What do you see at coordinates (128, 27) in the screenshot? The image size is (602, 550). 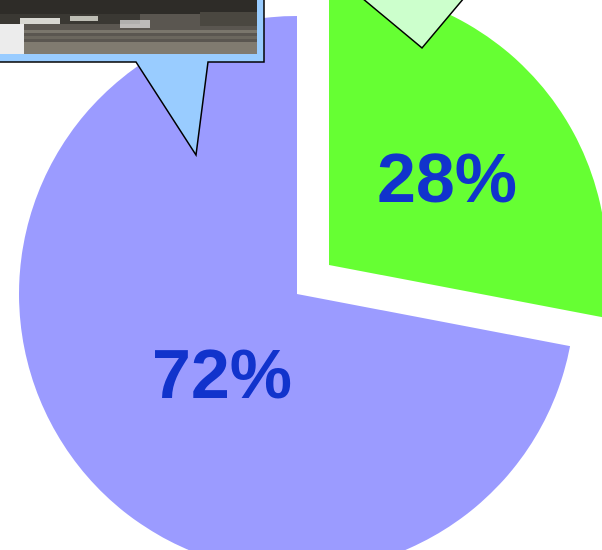 I see `train-photo` at bounding box center [128, 27].